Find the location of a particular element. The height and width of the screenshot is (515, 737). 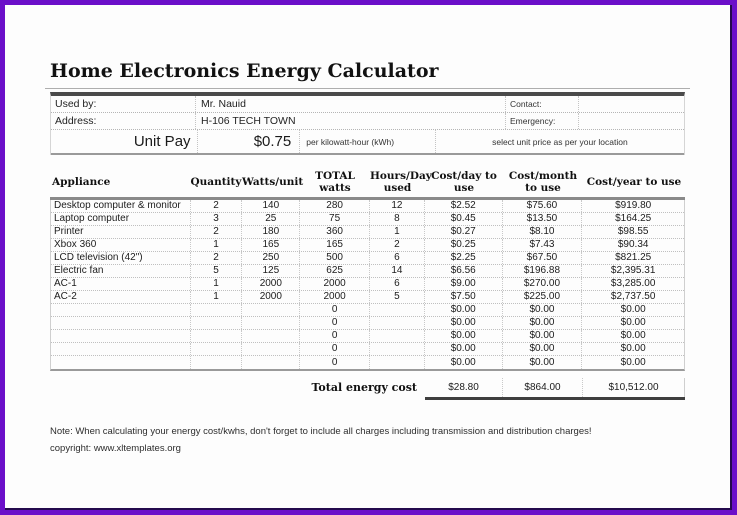

table-cell: 625 is located at coordinates (335, 271).